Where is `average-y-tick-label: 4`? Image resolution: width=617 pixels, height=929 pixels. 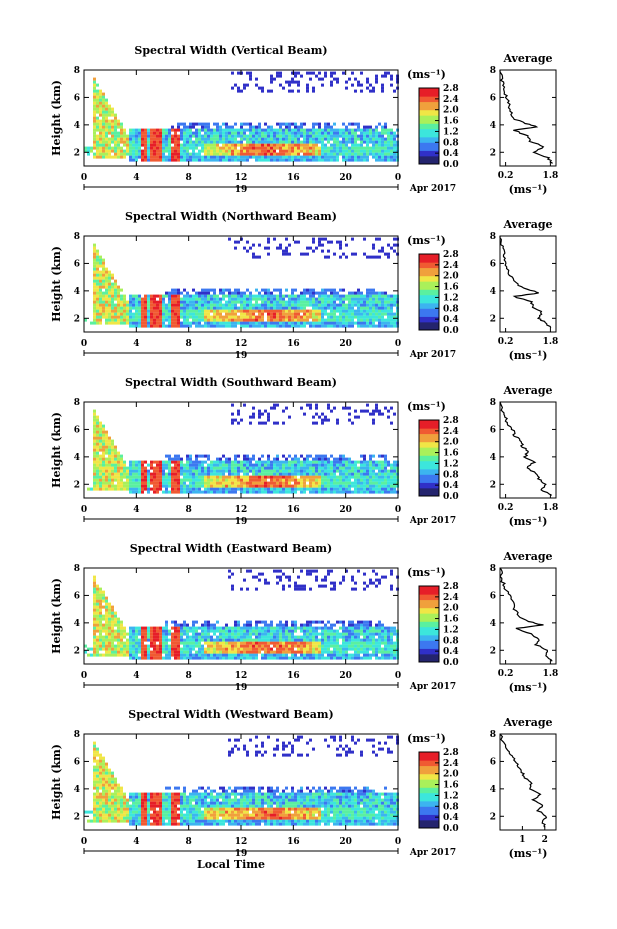 average-y-tick-label: 4 is located at coordinates (493, 292).